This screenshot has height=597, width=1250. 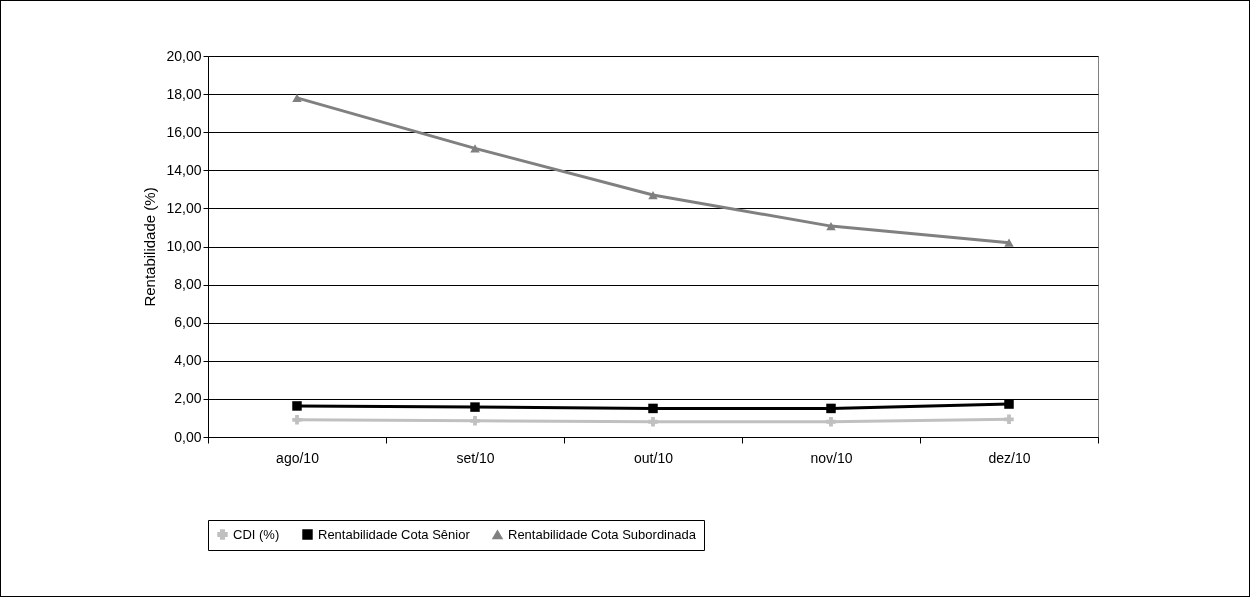 What do you see at coordinates (475, 457) in the screenshot?
I see `x-tick-label: set/10` at bounding box center [475, 457].